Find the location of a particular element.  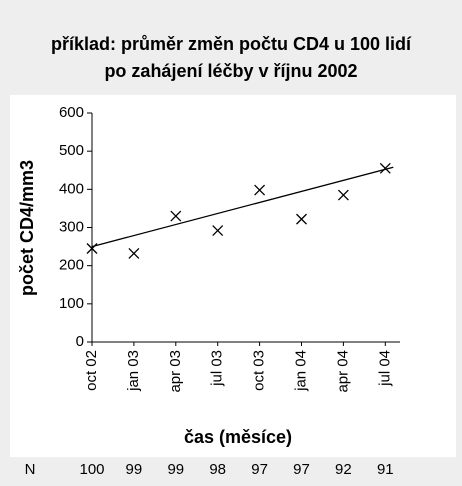

y-tick-label: 200 is located at coordinates (71, 265).